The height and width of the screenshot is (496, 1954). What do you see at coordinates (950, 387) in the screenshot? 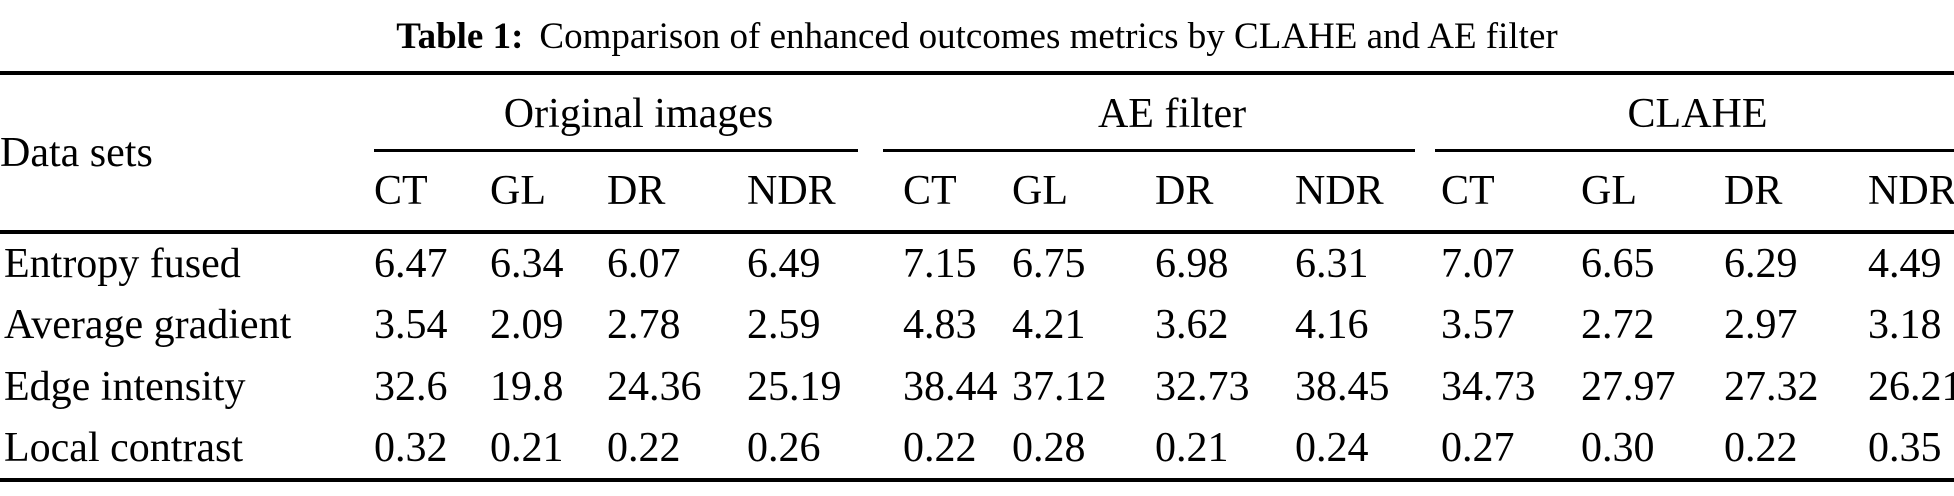
I see `value-cell: 38.44` at bounding box center [950, 387].